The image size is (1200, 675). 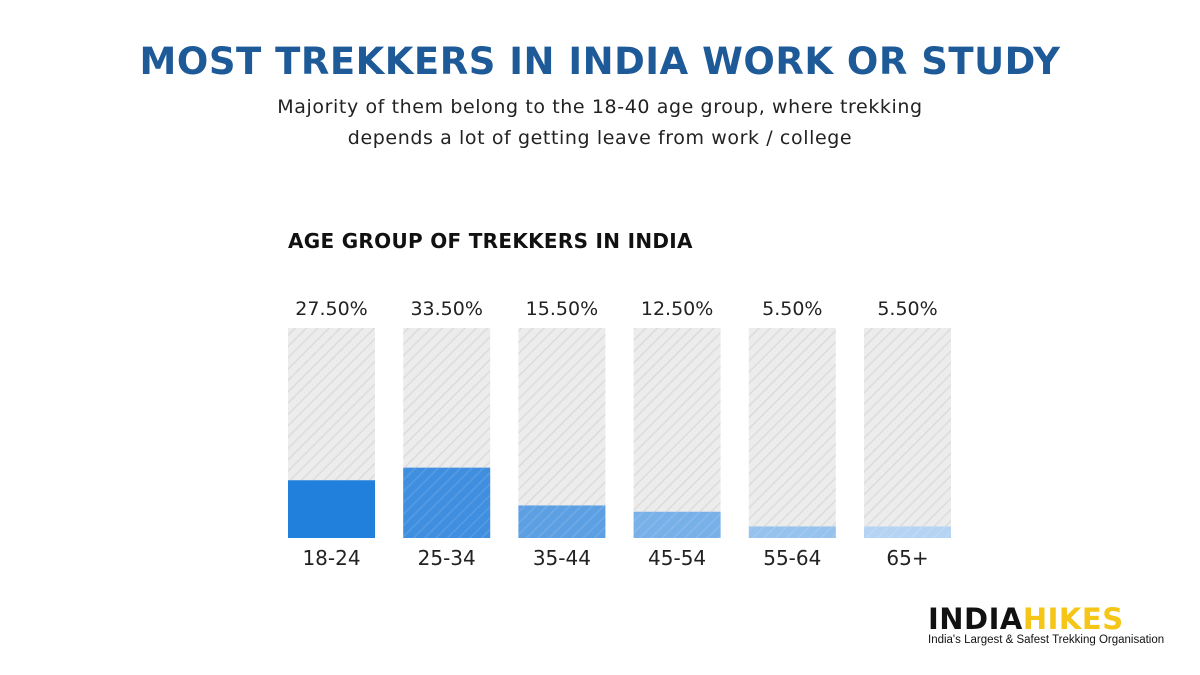 What do you see at coordinates (600, 61) in the screenshot?
I see `page-title: MOST TREKKERS IN INDIA WORK OR STUDY` at bounding box center [600, 61].